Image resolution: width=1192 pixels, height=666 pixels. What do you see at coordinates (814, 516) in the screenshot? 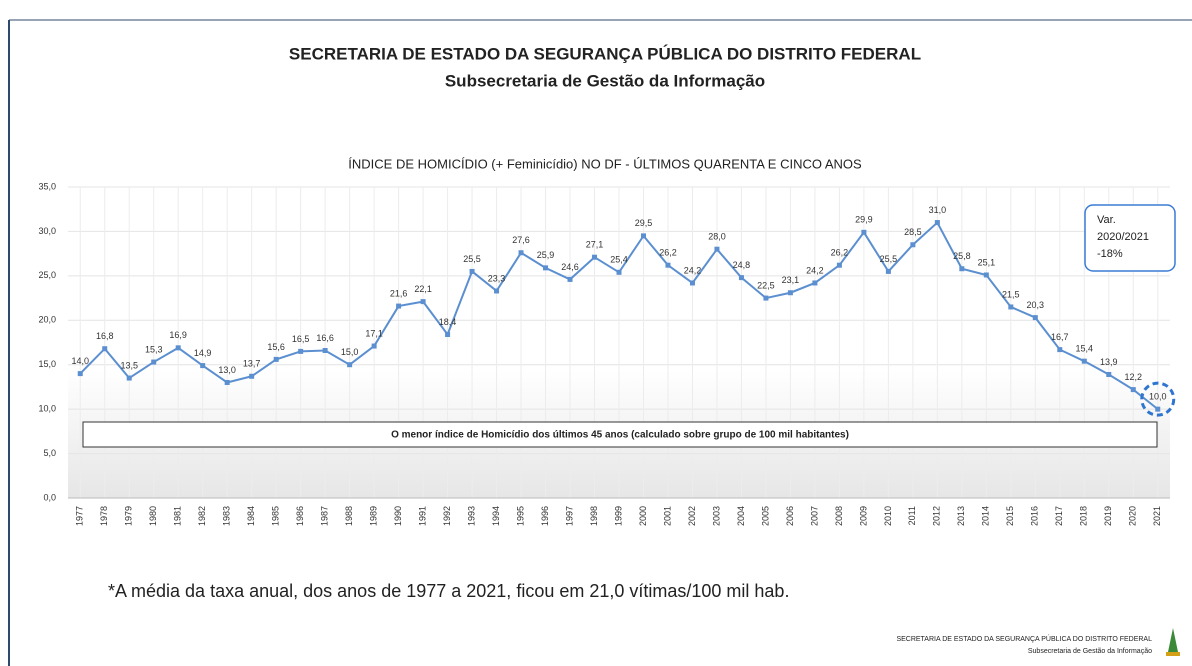
I see `x-tick-label: 2007` at bounding box center [814, 516].